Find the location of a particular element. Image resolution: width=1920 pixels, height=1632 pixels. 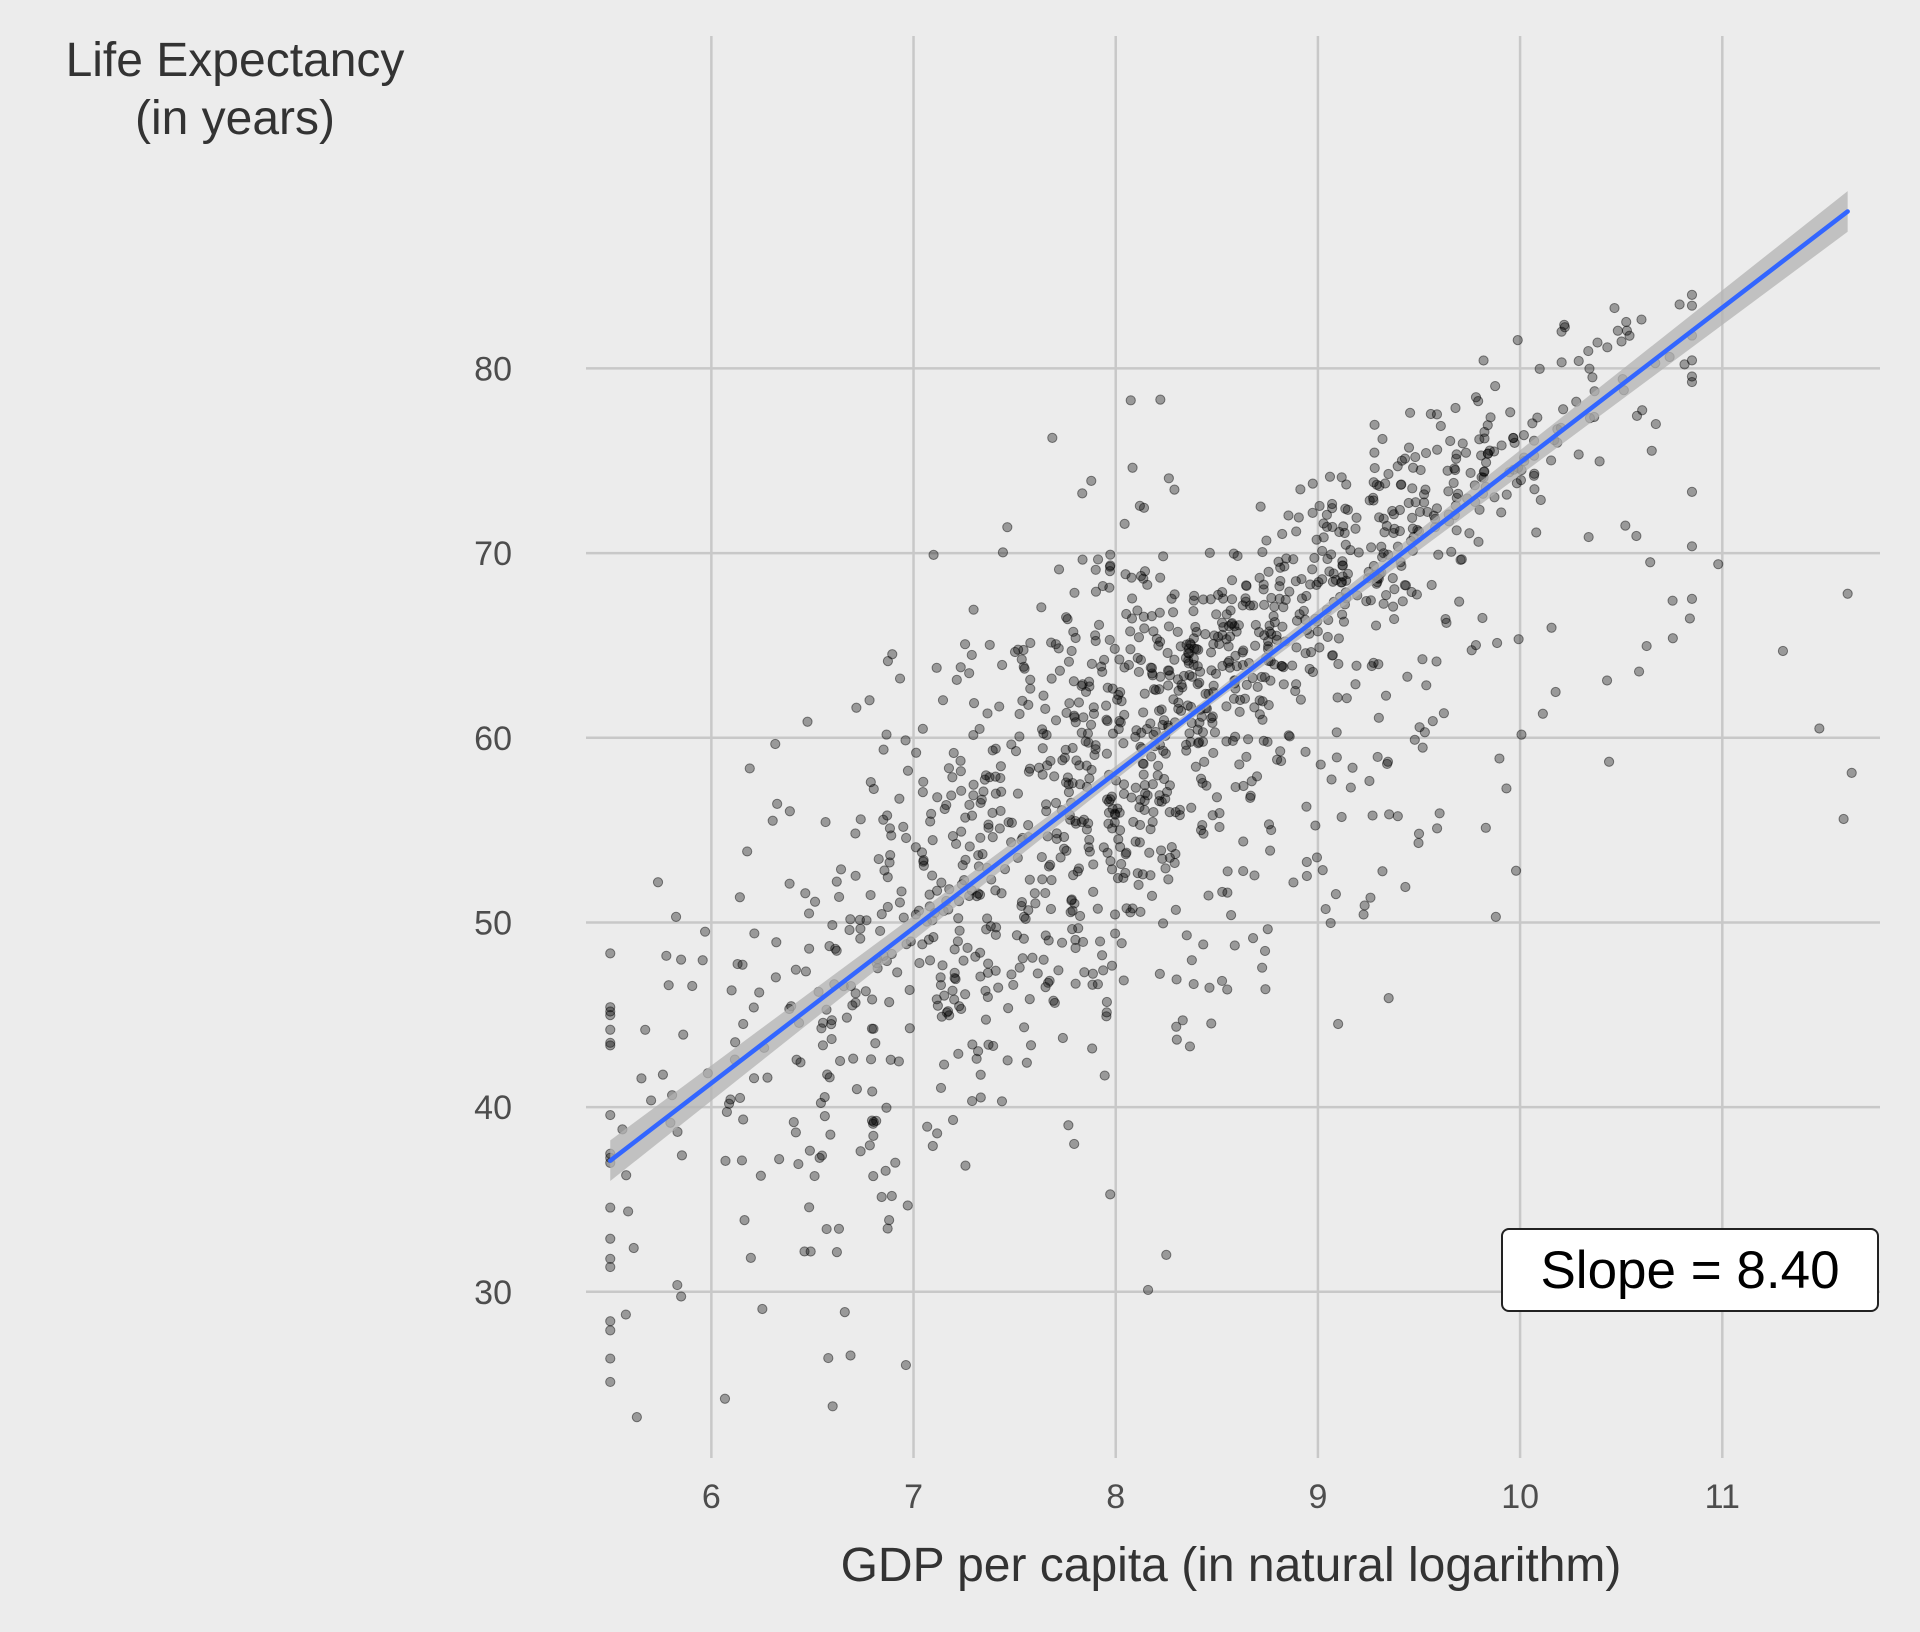

x-tick-label: 9 is located at coordinates (1317, 1497).